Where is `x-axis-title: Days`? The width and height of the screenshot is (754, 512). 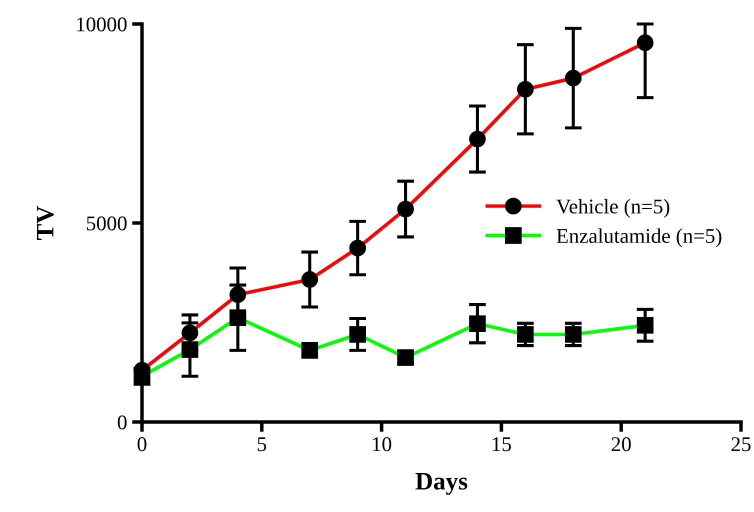
x-axis-title: Days is located at coordinates (442, 484).